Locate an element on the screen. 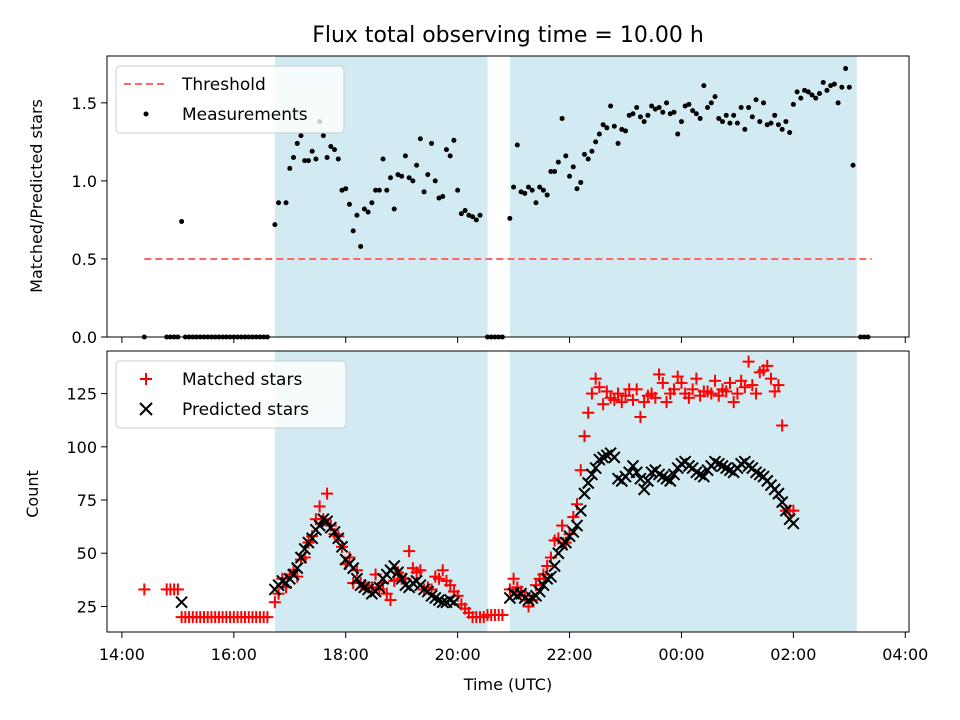 Image resolution: width=960 pixels, height=720 pixels. x-axis-label: Time (UTC) is located at coordinates (507, 684).